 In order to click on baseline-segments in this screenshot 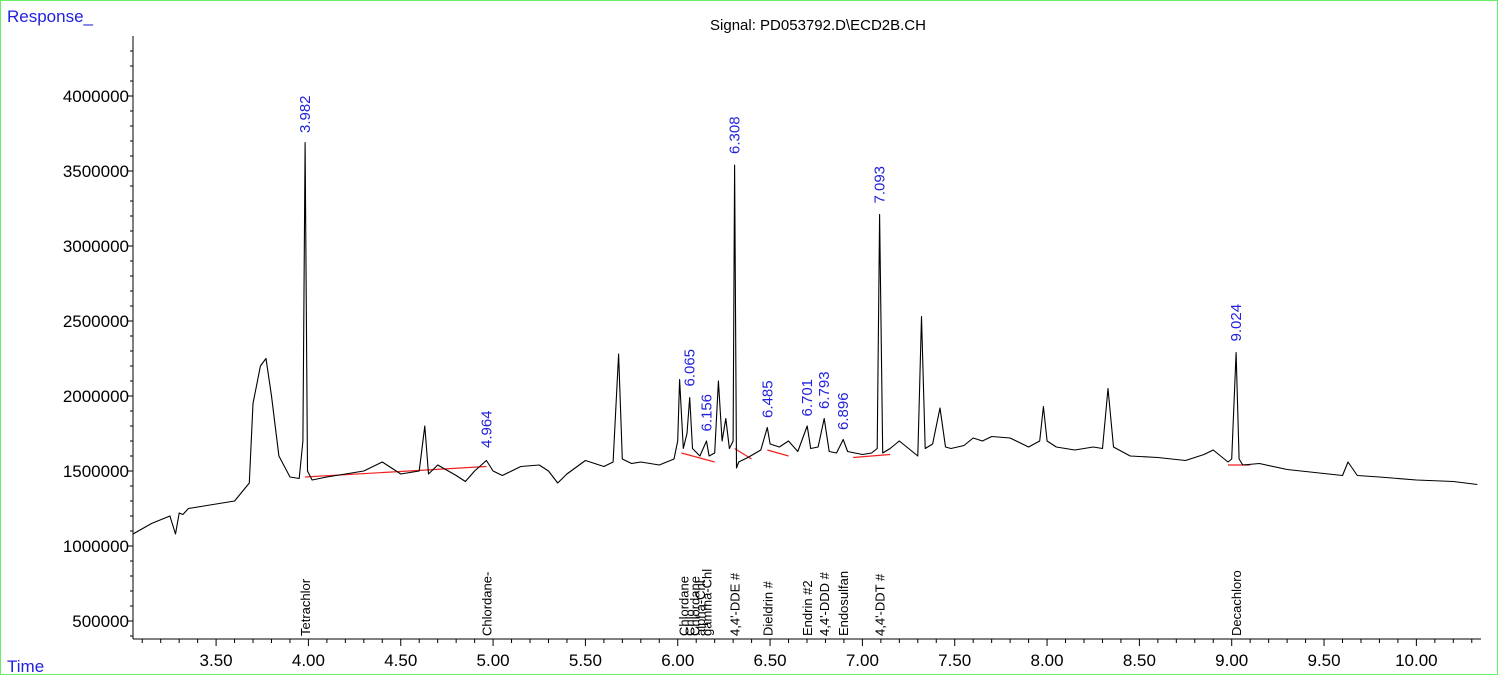, I will do `click(778, 462)`.